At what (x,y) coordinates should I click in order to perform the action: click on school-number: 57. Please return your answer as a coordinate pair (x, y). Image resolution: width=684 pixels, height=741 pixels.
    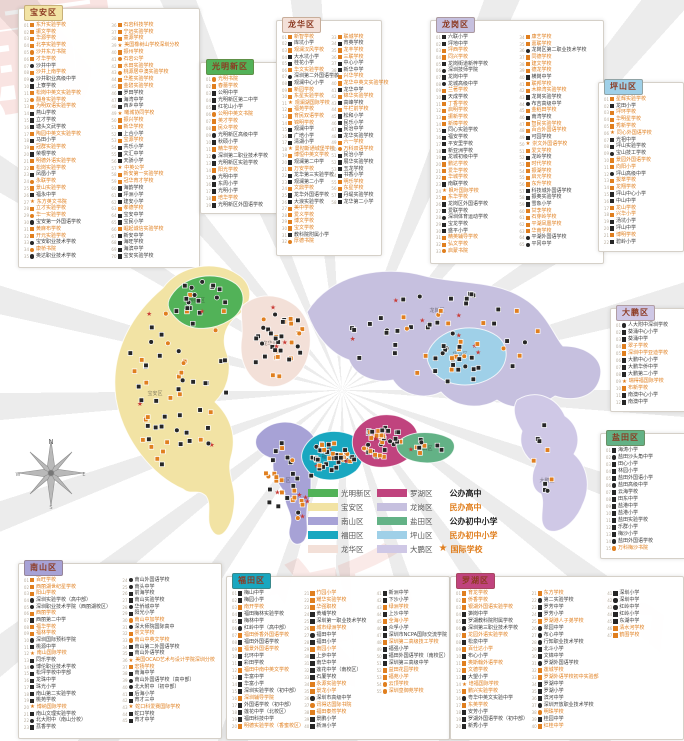
    Looking at the image, I should click on (334, 196).